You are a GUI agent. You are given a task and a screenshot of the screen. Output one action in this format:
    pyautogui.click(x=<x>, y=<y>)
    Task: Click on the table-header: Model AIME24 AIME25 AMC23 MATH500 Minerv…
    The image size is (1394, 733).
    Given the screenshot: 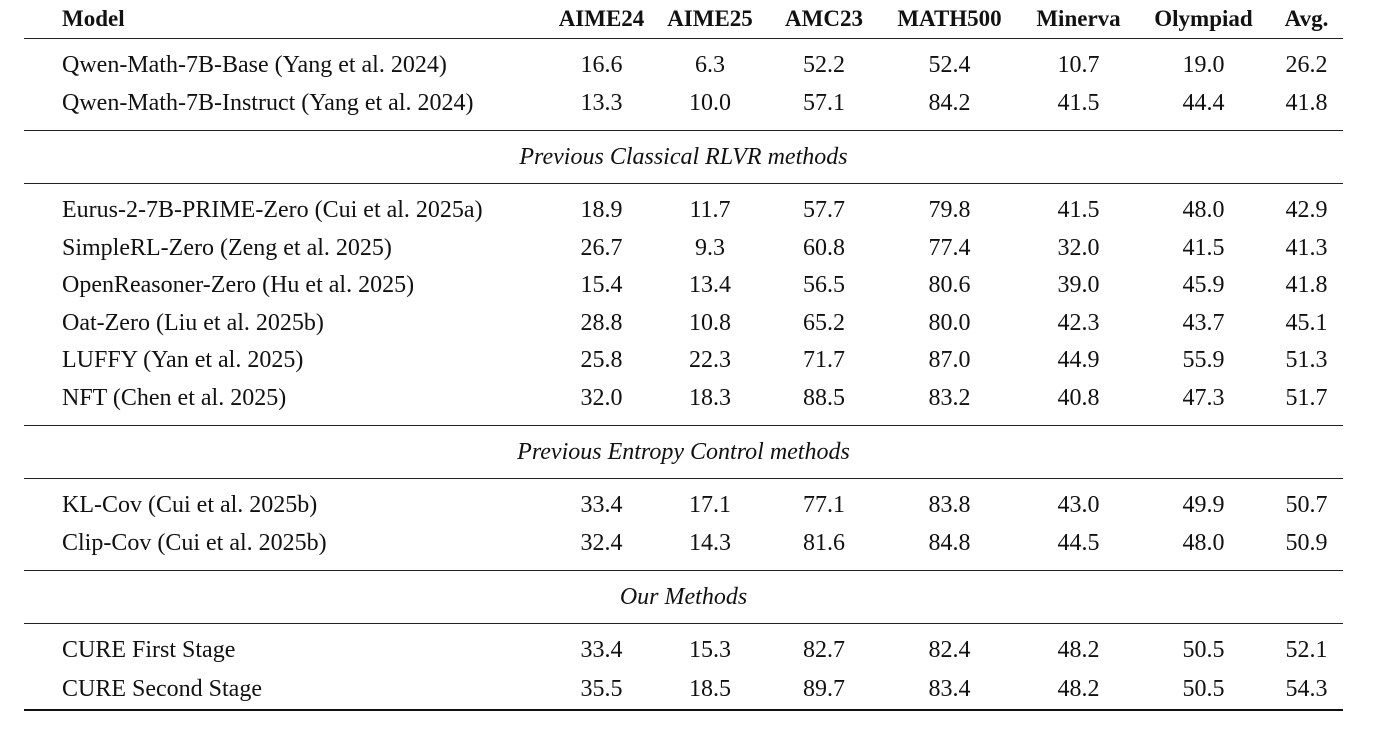 What is the action you would take?
    pyautogui.click(x=683, y=19)
    